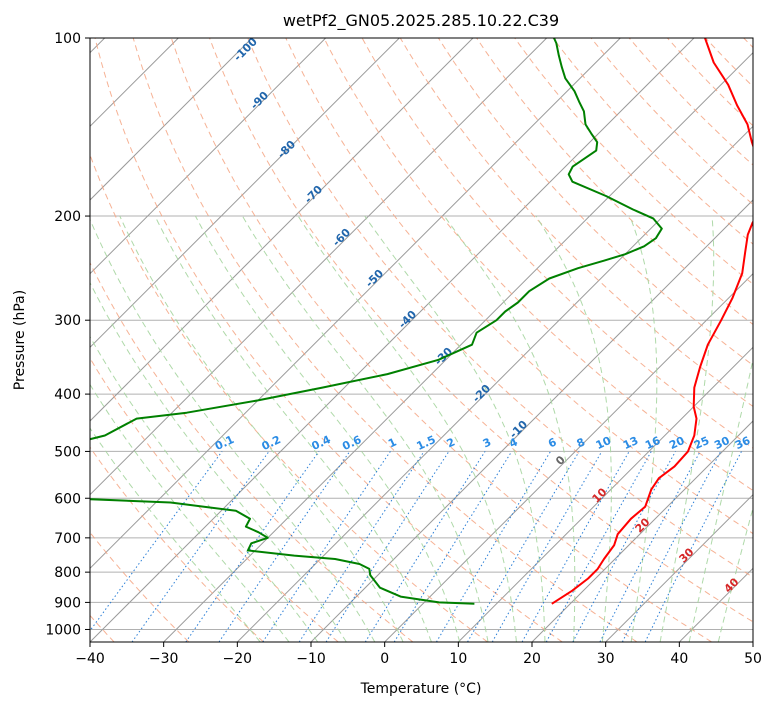 The height and width of the screenshot is (712, 775). I want to click on dry-adiabat, so click(740, 340).